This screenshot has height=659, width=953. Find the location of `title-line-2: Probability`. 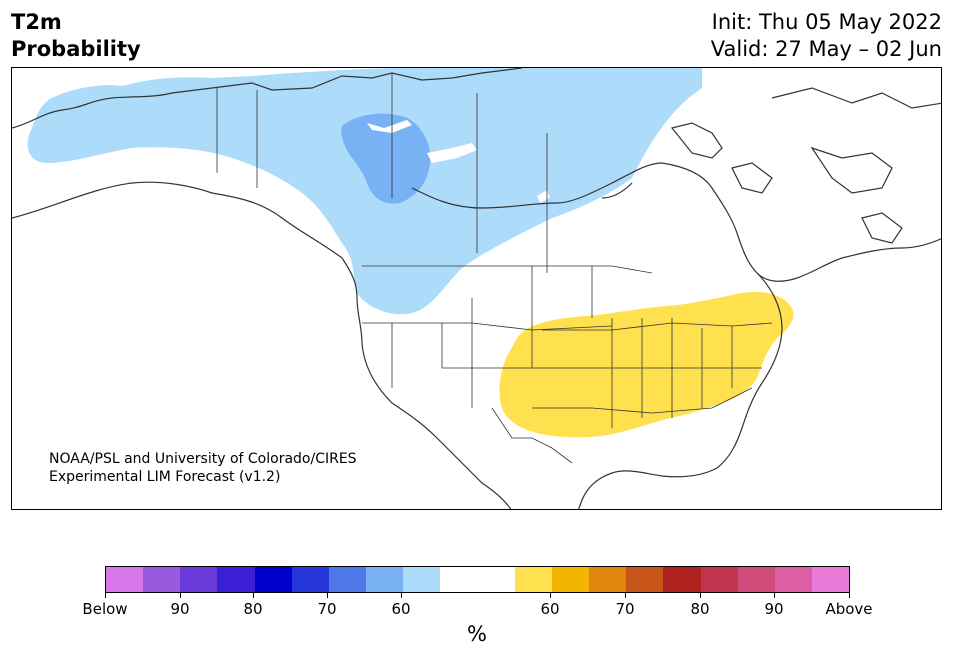

title-line-2: Probability is located at coordinates (76, 49).